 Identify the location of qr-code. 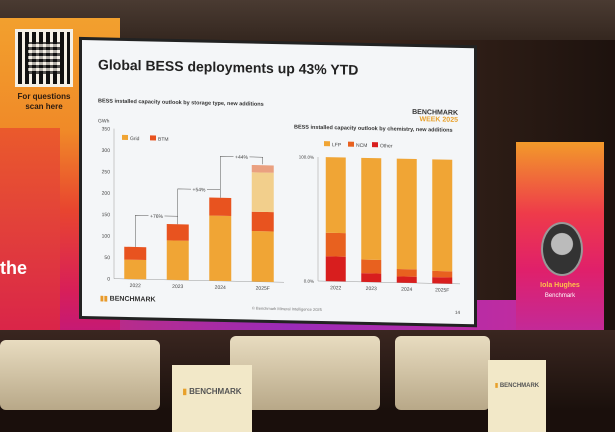
(44, 58).